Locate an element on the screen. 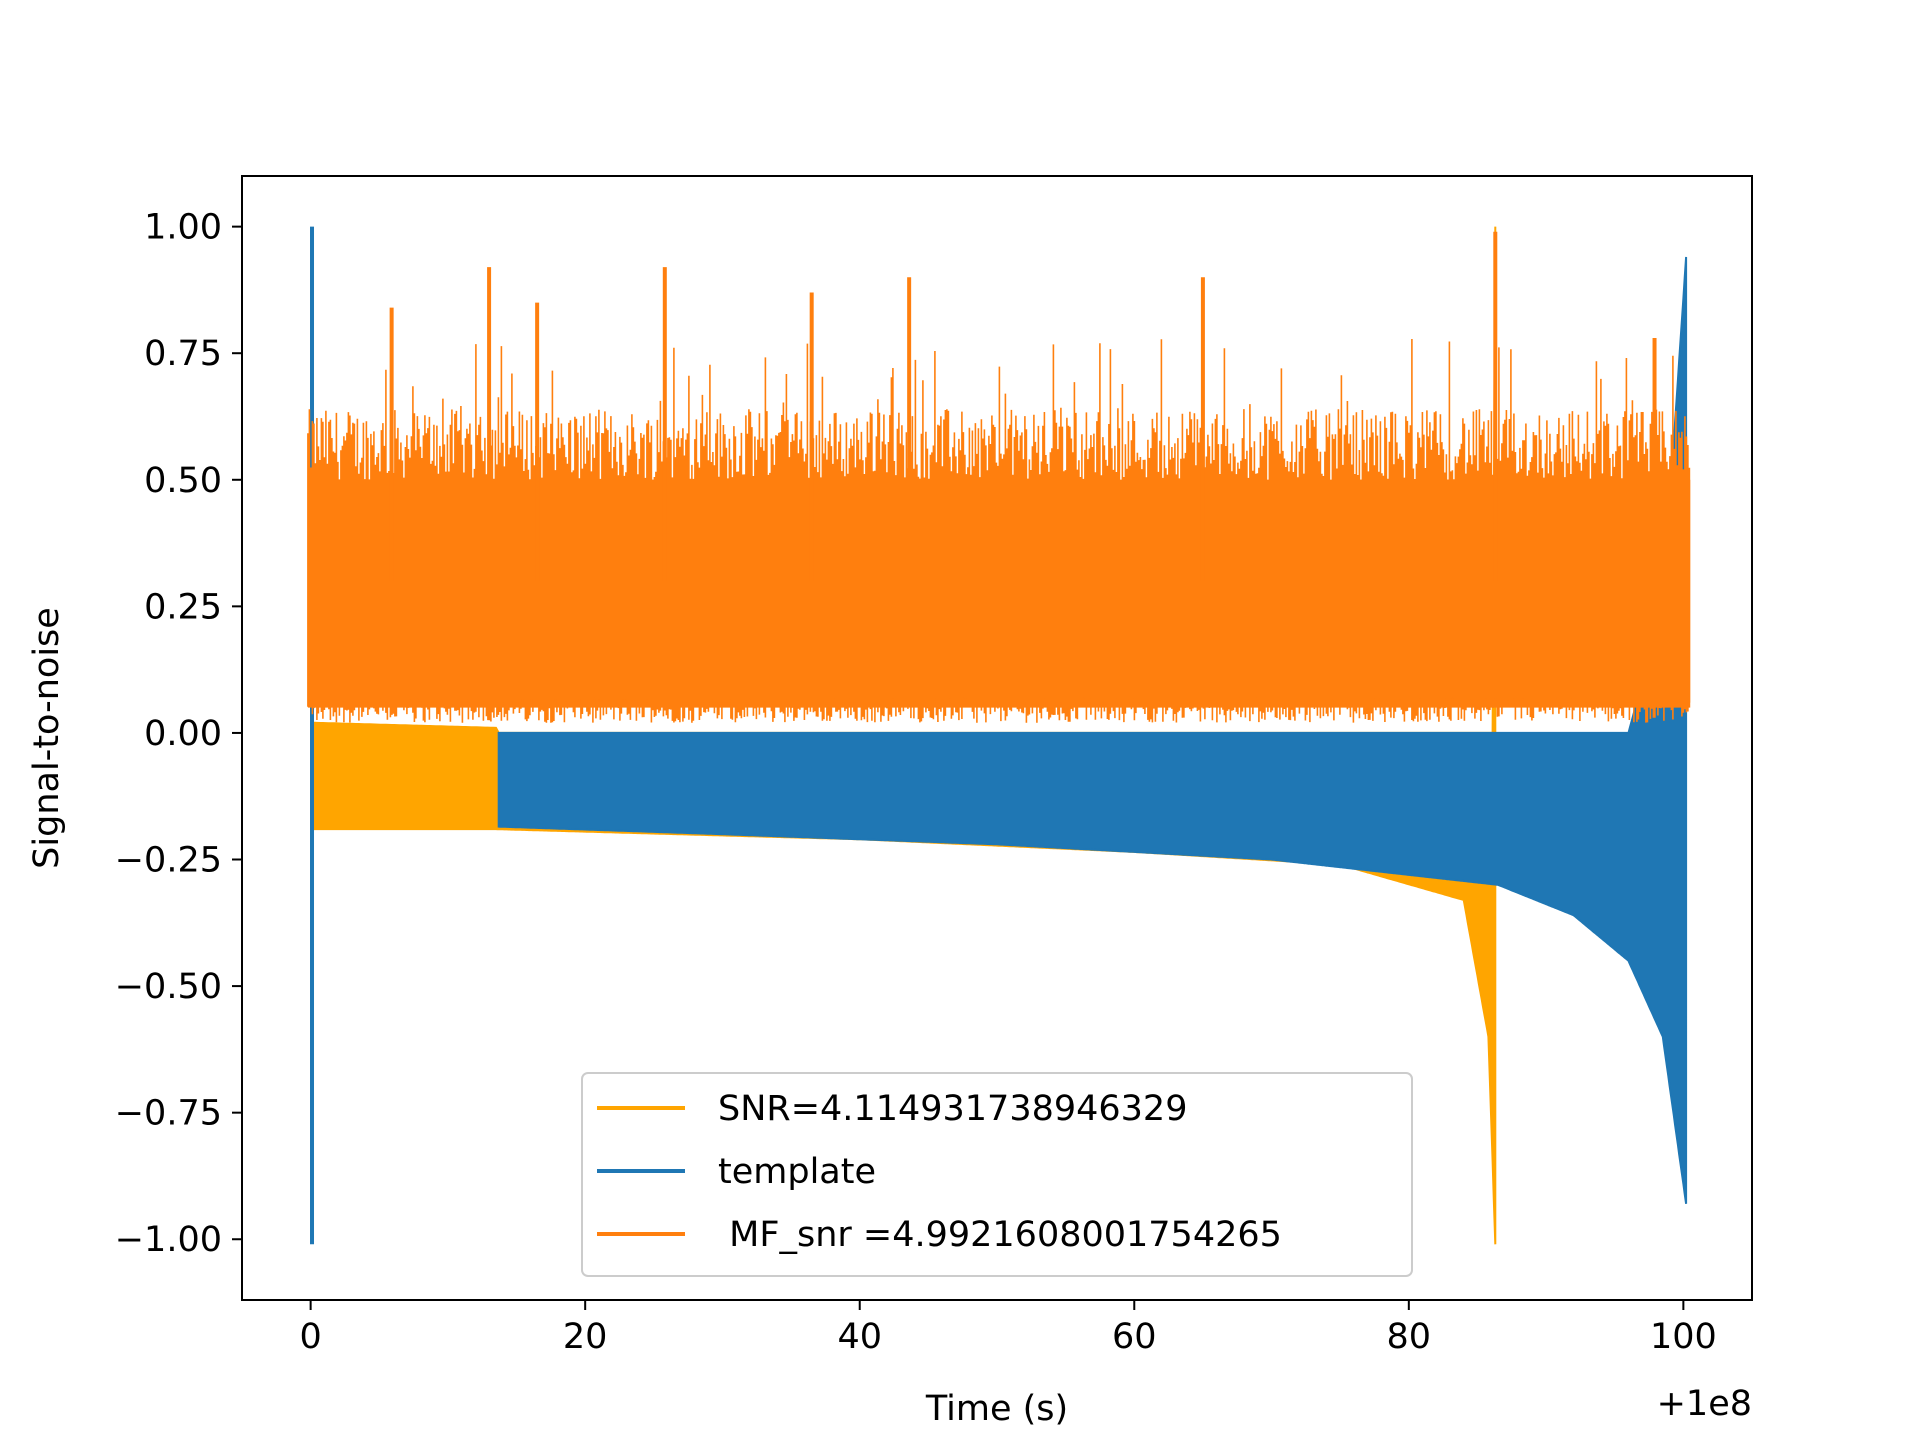 Image resolution: width=1920 pixels, height=1440 pixels. x-tick-label: 60 is located at coordinates (1134, 1337).